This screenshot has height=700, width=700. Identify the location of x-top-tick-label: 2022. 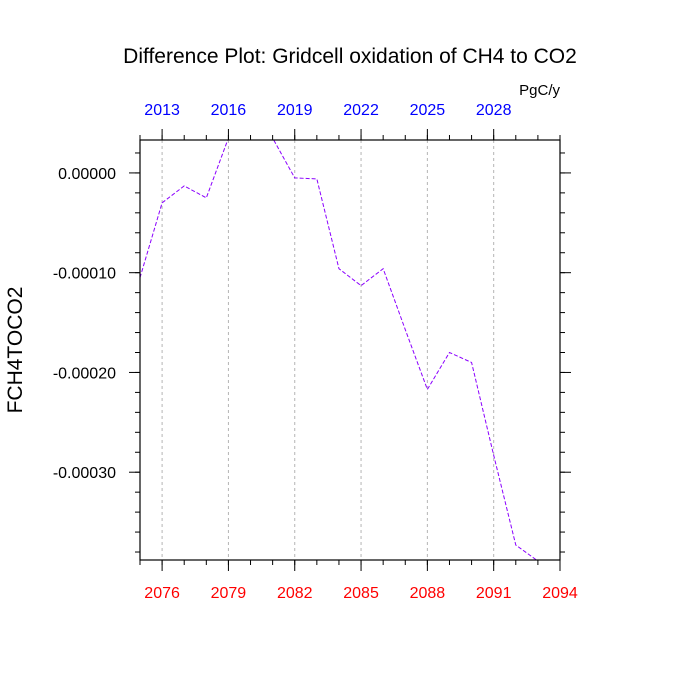
(361, 110).